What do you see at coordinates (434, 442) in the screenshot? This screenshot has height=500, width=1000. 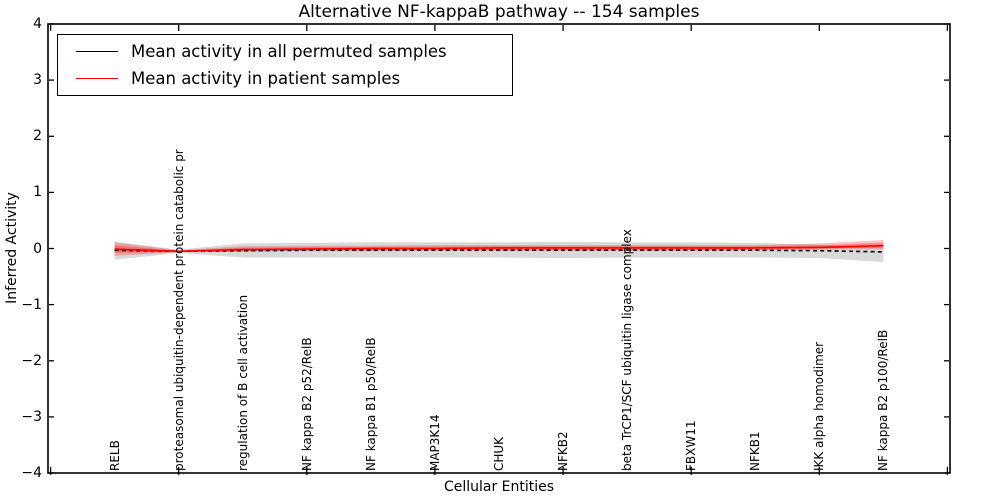 I see `x-tick-label: MAP3K14` at bounding box center [434, 442].